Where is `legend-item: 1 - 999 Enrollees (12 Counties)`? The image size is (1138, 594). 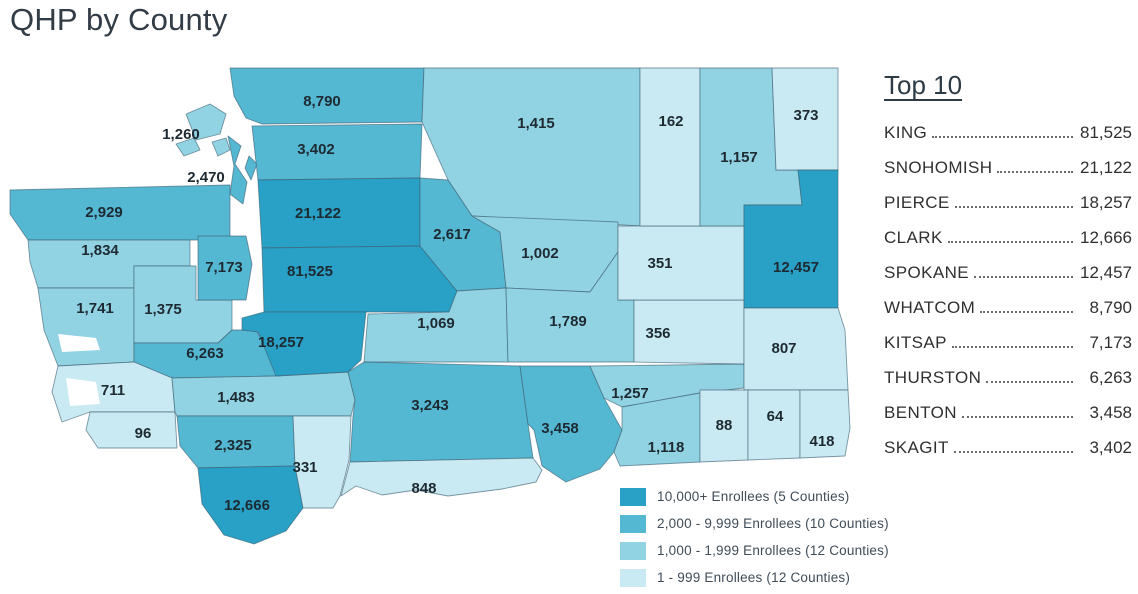 legend-item: 1 - 999 Enrollees (12 Counties) is located at coordinates (754, 577).